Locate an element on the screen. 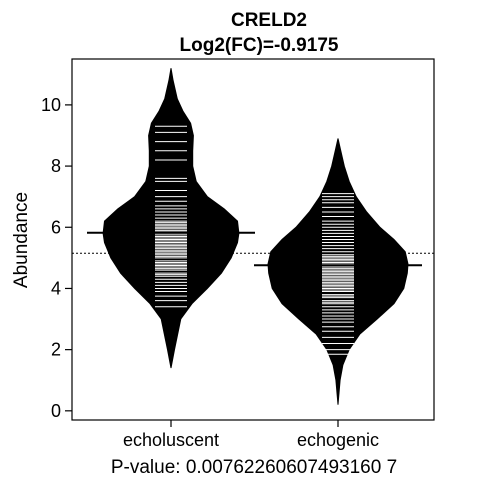 This screenshot has height=480, width=480. y-tick-label: 6 is located at coordinates (56, 227).